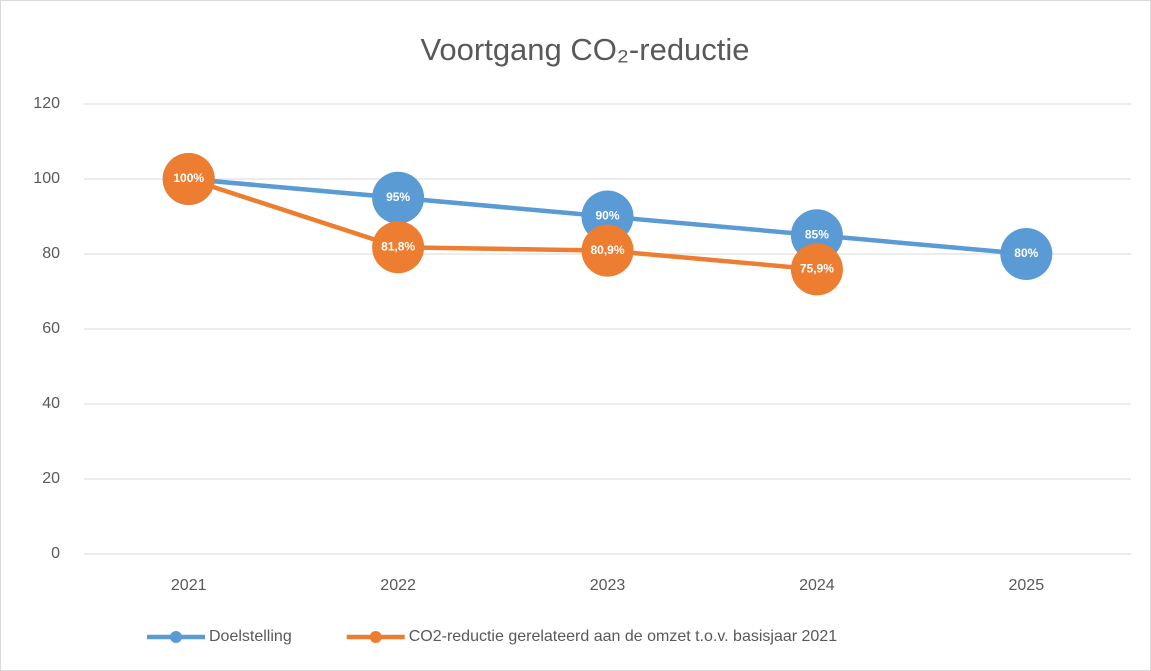 The width and height of the screenshot is (1151, 671). What do you see at coordinates (1027, 585) in the screenshot?
I see `x-tick-label: 2025` at bounding box center [1027, 585].